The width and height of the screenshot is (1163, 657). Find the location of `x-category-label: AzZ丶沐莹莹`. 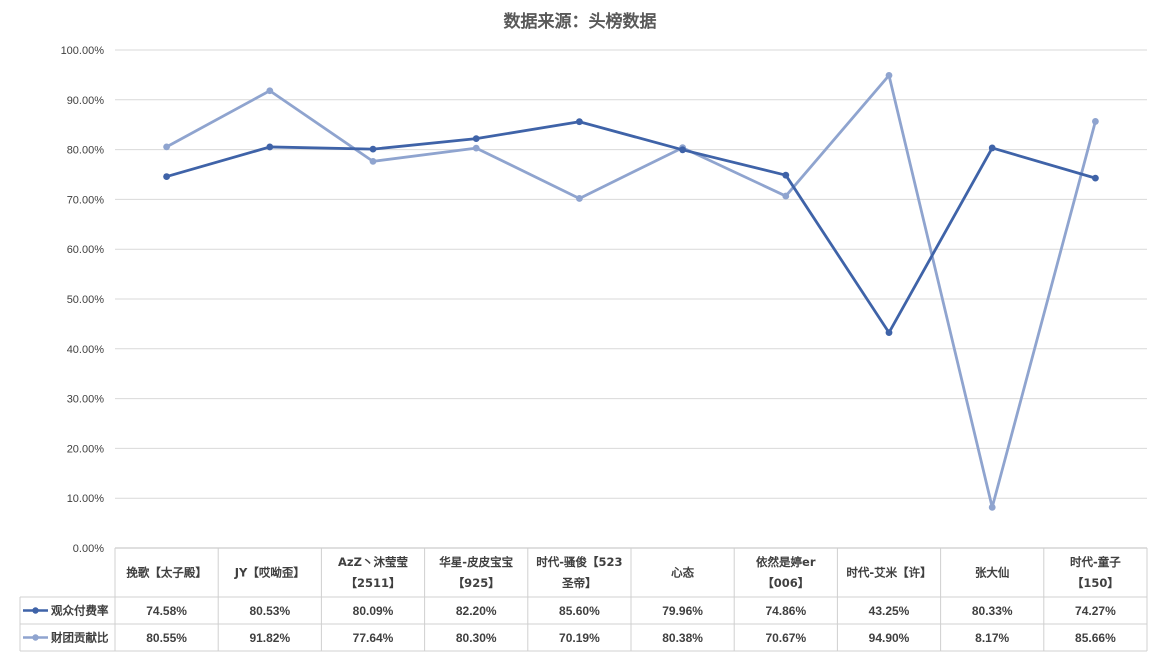

x-category-label: AzZ丶沐莹莹 is located at coordinates (373, 562).